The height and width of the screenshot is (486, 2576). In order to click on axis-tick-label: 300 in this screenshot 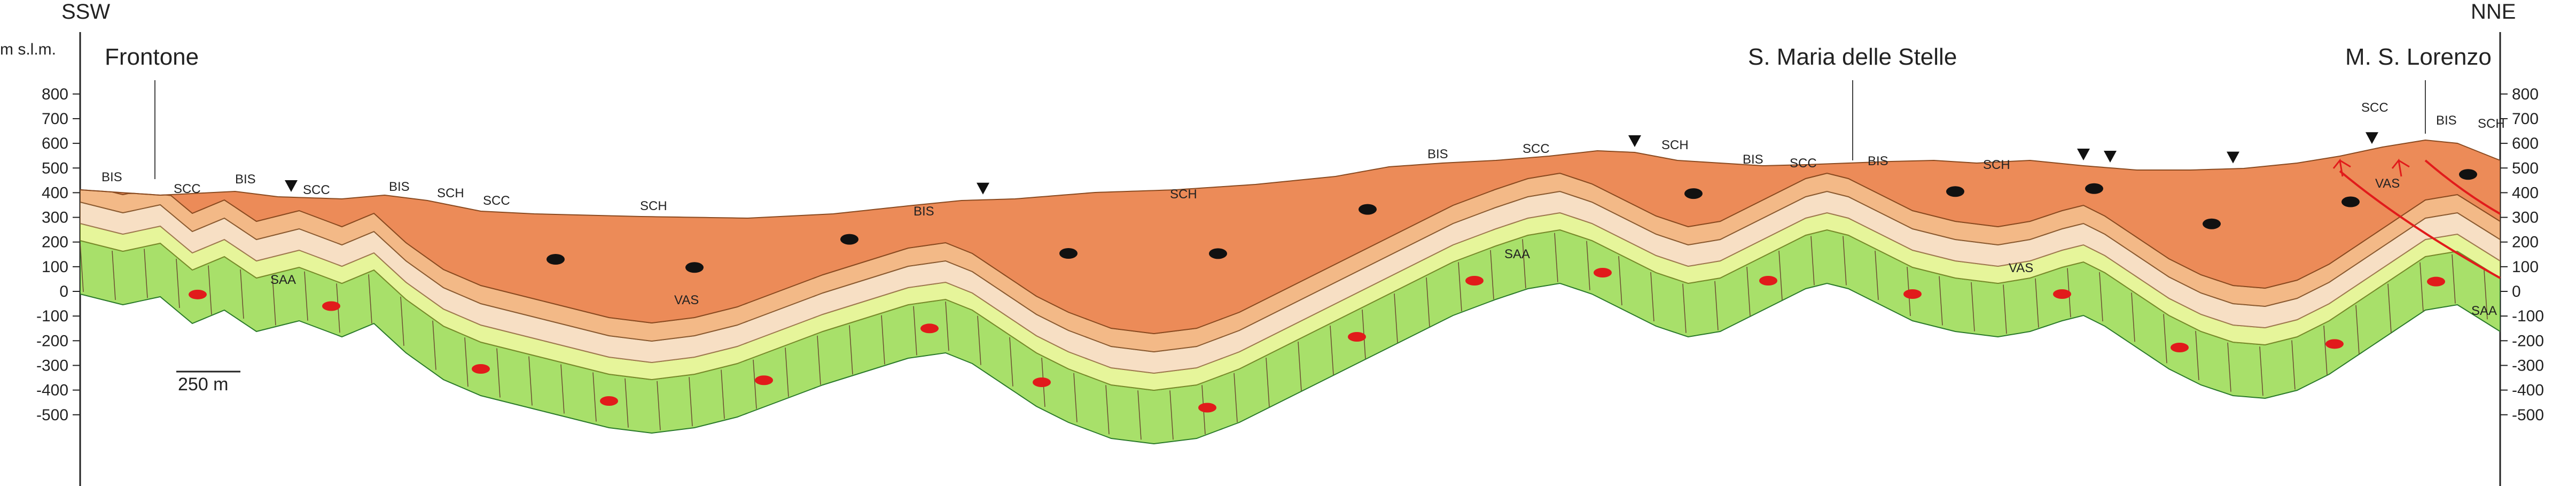, I will do `click(55, 218)`.